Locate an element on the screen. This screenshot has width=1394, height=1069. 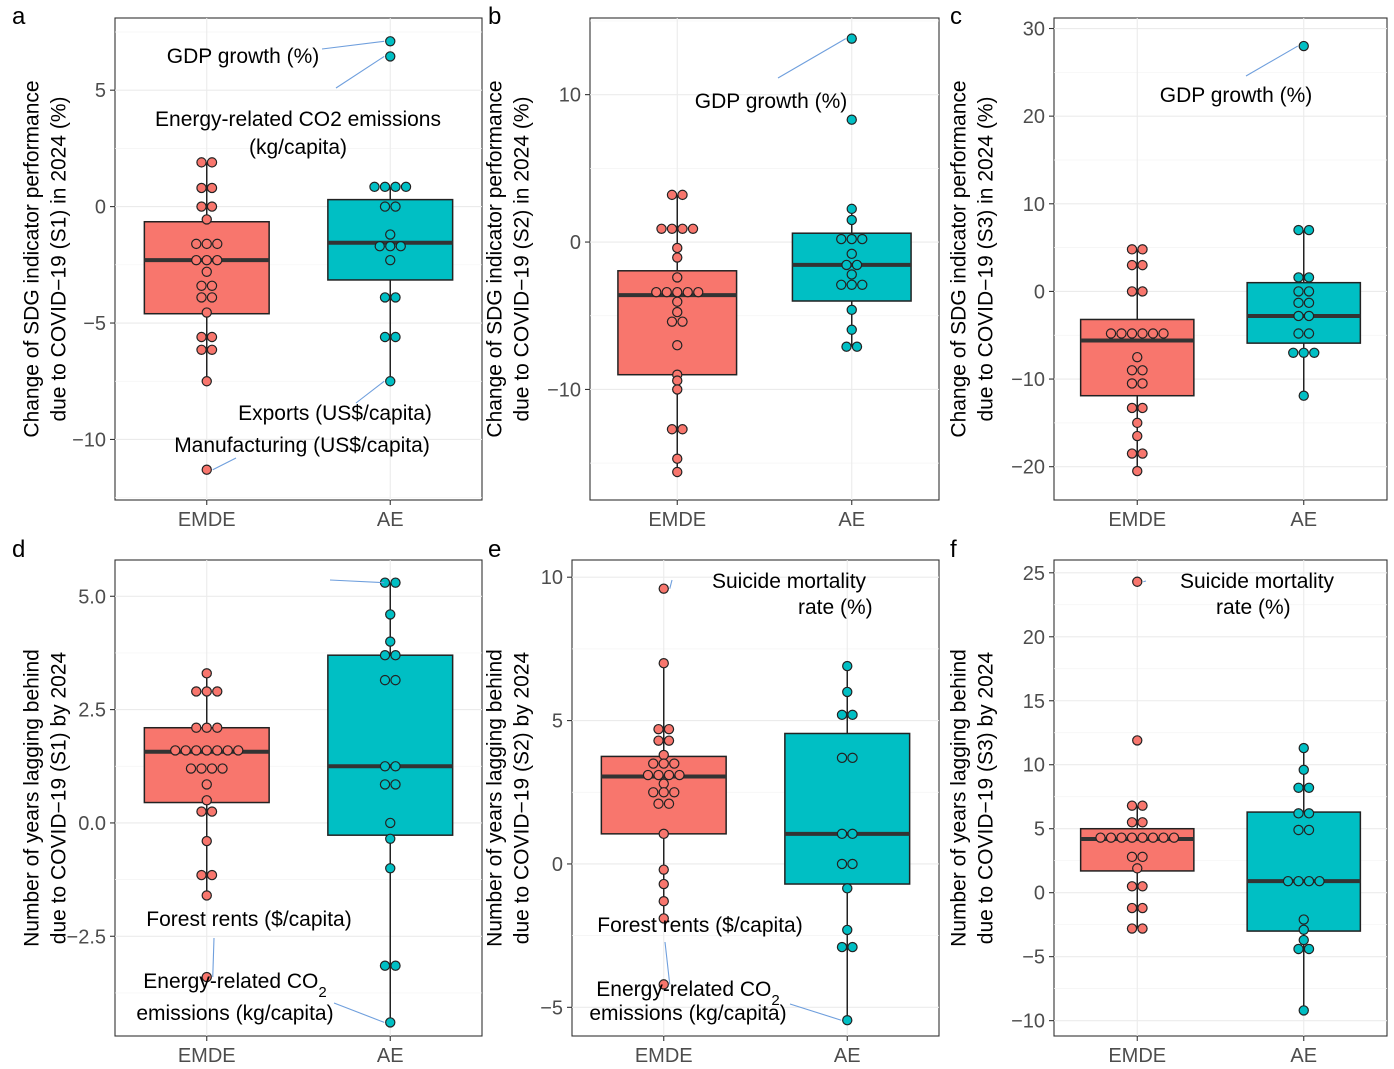
y-tick-label: −20 is located at coordinates (1028, 468).